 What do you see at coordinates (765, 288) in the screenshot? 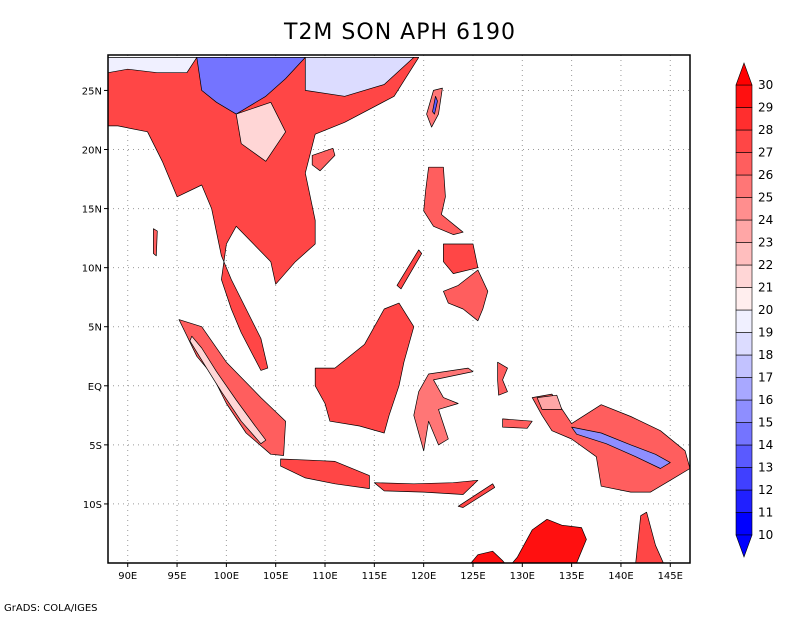
I see `colorbar-label: 21` at bounding box center [765, 288].